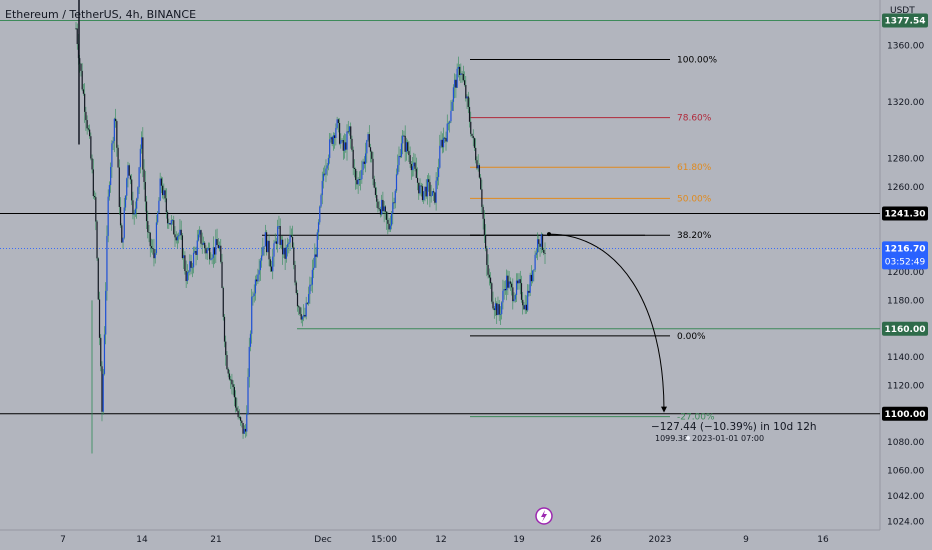 The image size is (932, 550). What do you see at coordinates (905, 386) in the screenshot?
I see `price-tick-label: 1120.00` at bounding box center [905, 386].